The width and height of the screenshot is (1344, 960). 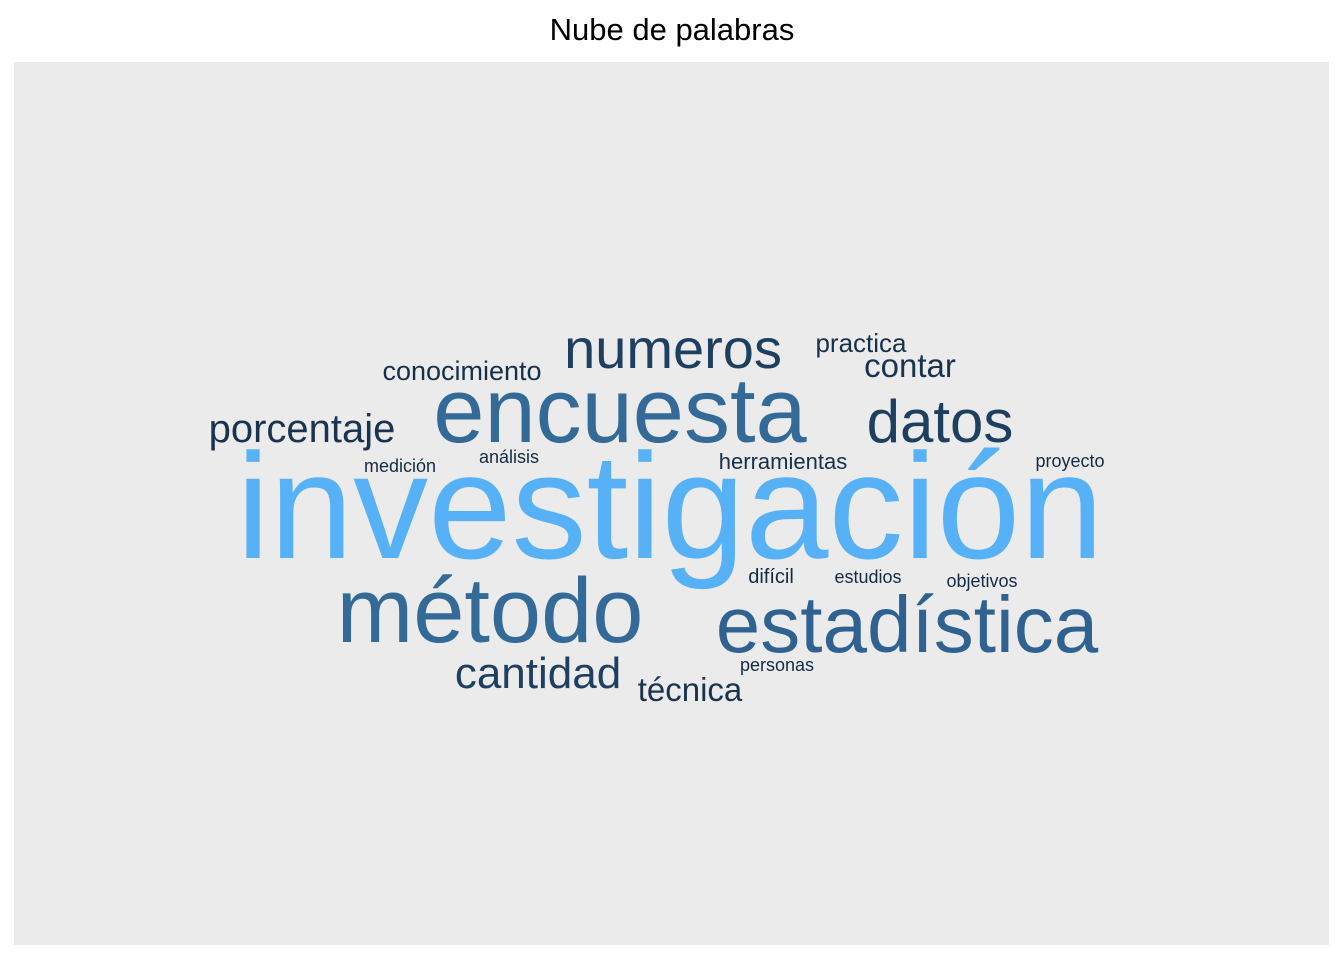 I want to click on word-14: análisis, so click(x=509, y=457).